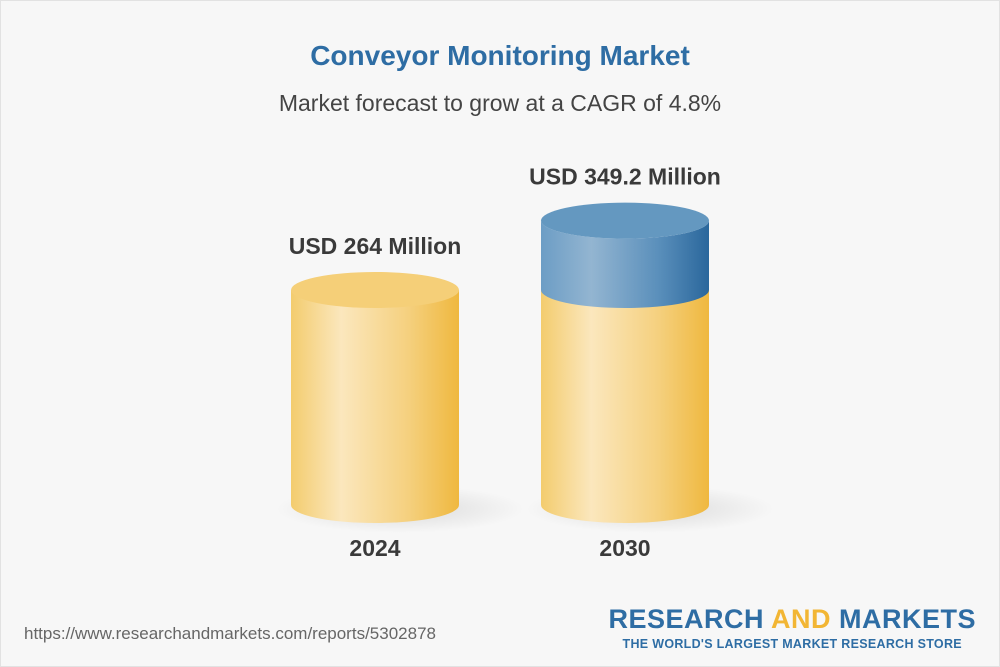 The image size is (1000, 667). Describe the element at coordinates (801, 619) in the screenshot. I see `logo-text-and: AND` at that location.